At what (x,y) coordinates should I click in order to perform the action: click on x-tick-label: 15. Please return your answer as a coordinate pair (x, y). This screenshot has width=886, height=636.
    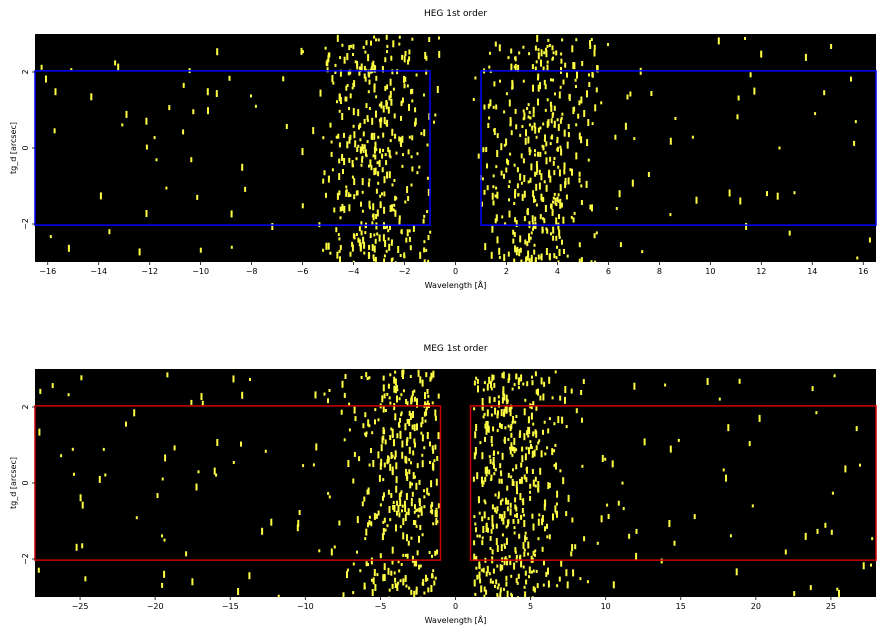
    Looking at the image, I should click on (681, 606).